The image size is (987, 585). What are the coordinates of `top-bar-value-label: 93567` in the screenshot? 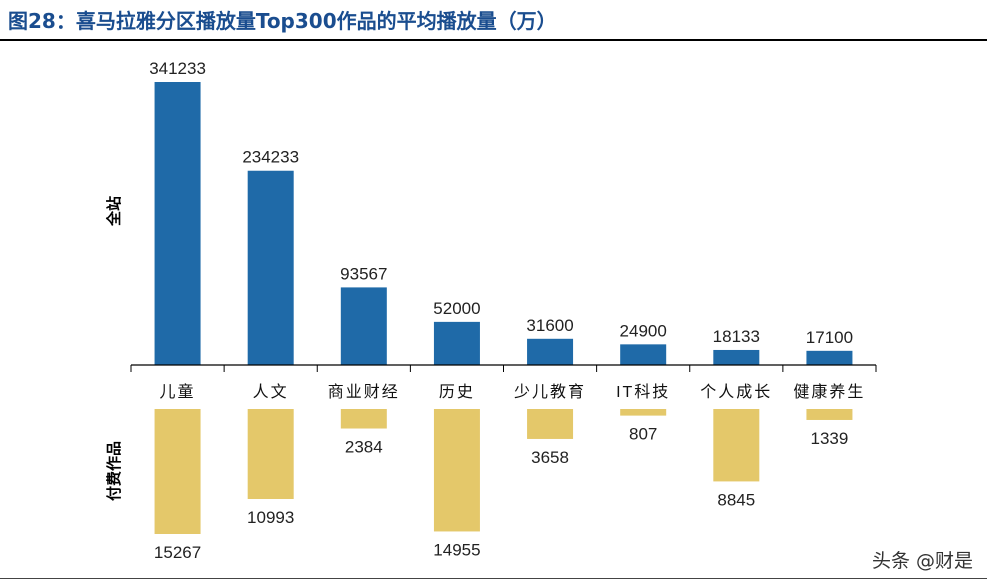 It's located at (363, 273).